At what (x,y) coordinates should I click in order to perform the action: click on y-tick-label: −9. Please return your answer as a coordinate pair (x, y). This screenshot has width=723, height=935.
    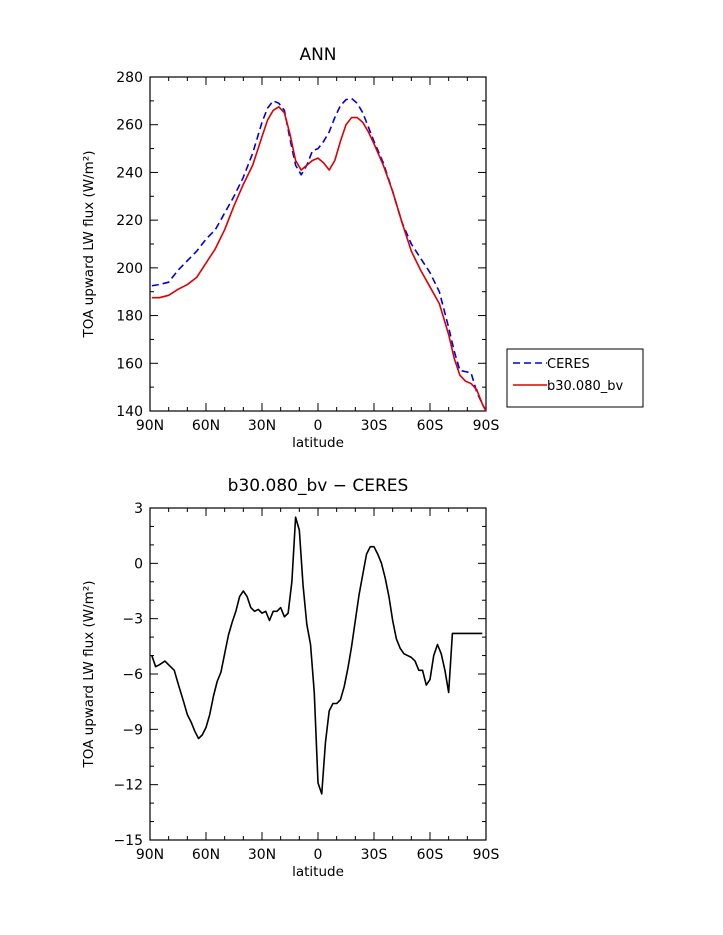
    Looking at the image, I should click on (132, 730).